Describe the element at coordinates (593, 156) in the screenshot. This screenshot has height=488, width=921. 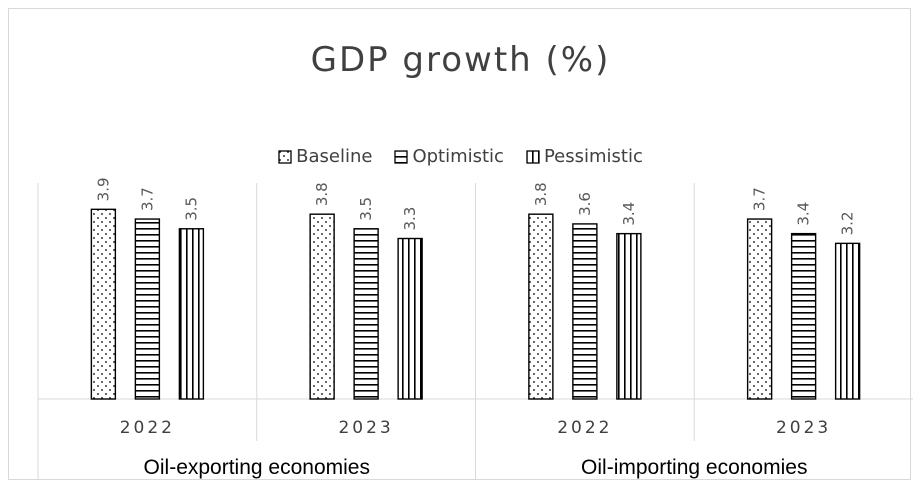
I see `legend-label-pessimistic: Pessimistic` at that location.